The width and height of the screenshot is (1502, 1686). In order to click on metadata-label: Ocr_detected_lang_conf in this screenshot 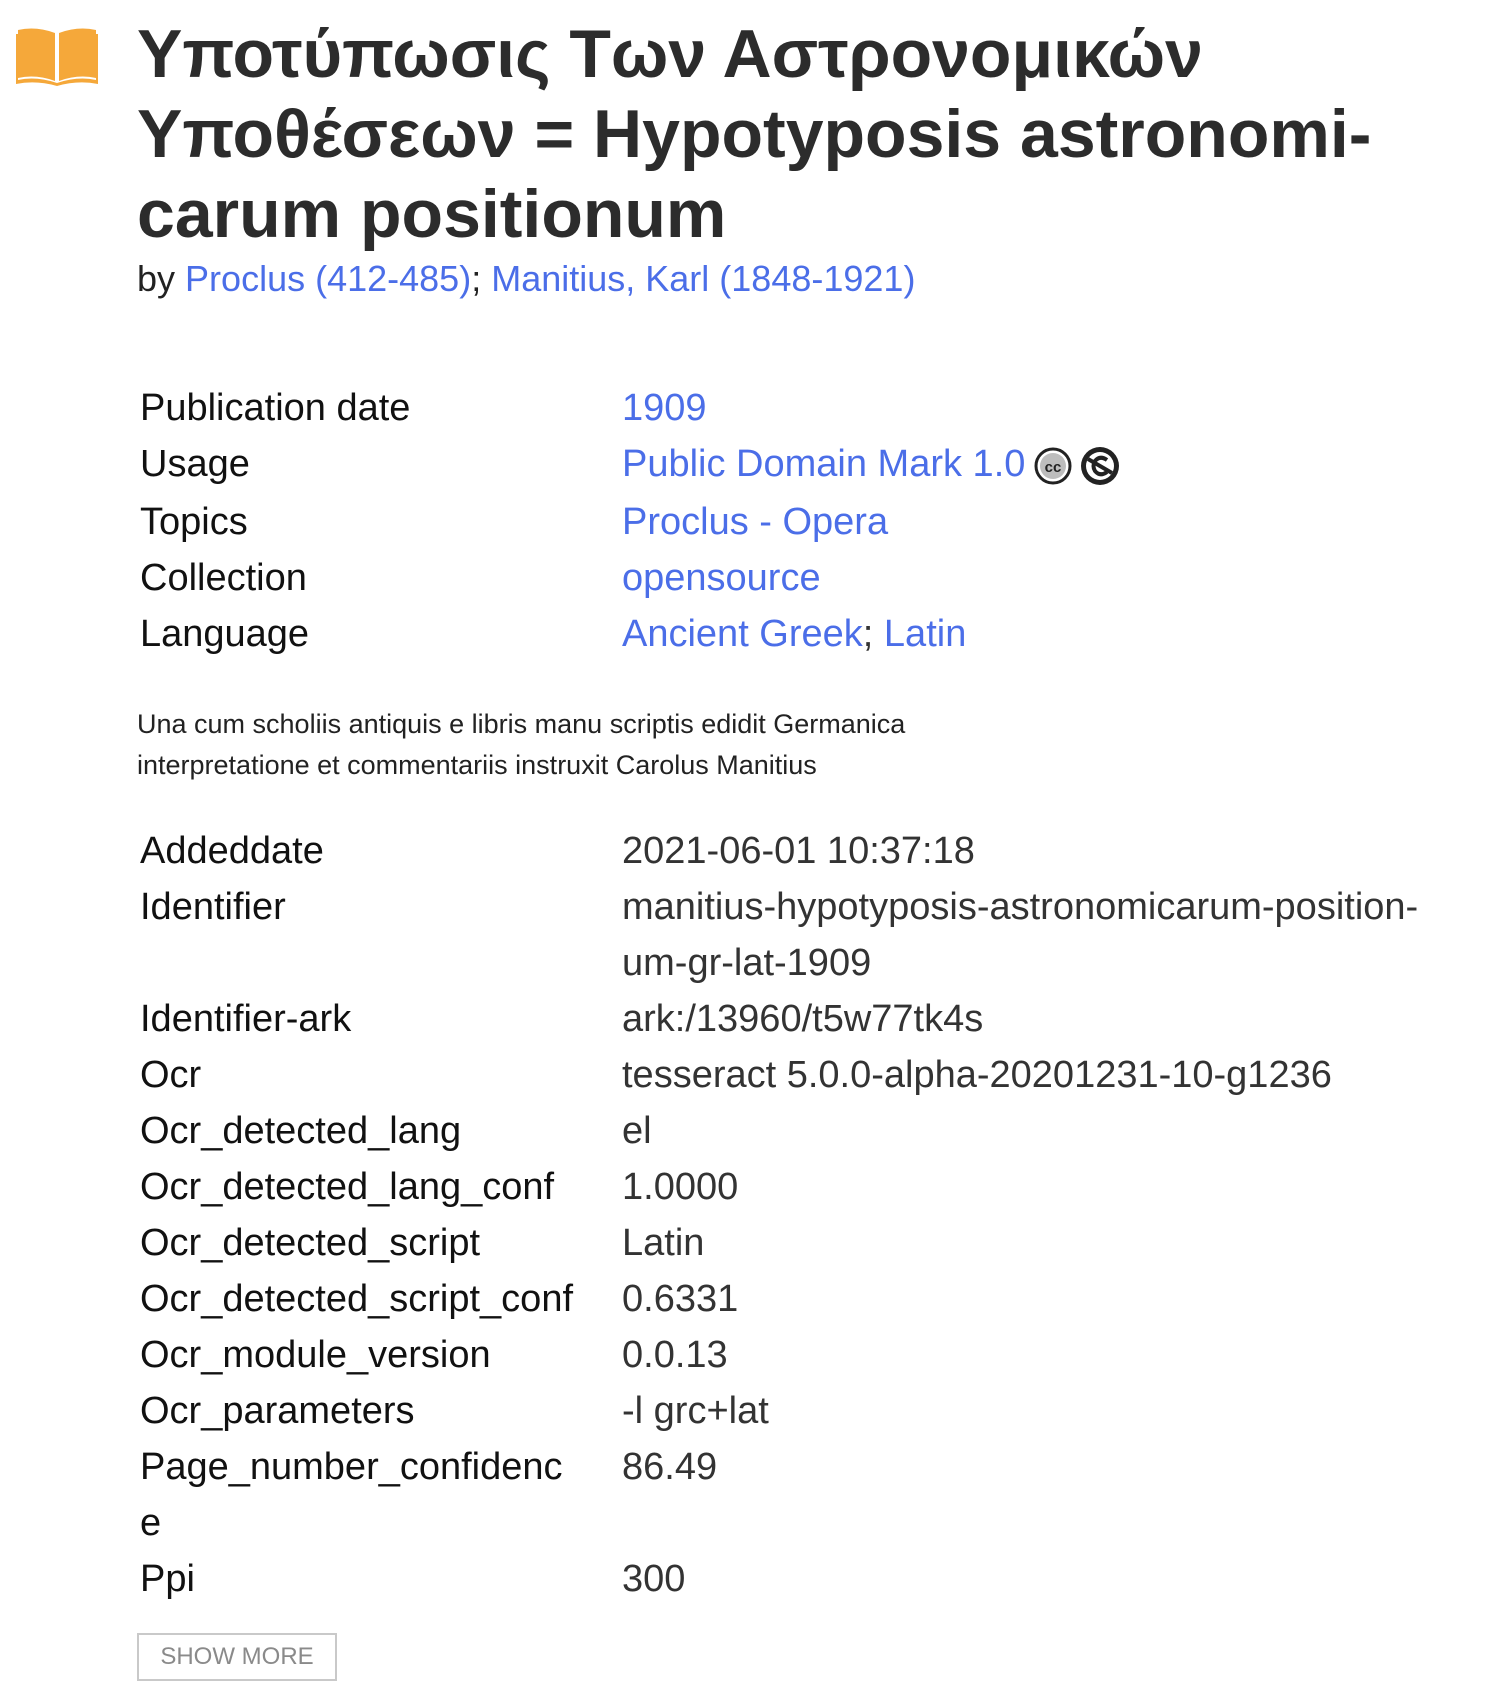, I will do `click(347, 1187)`.